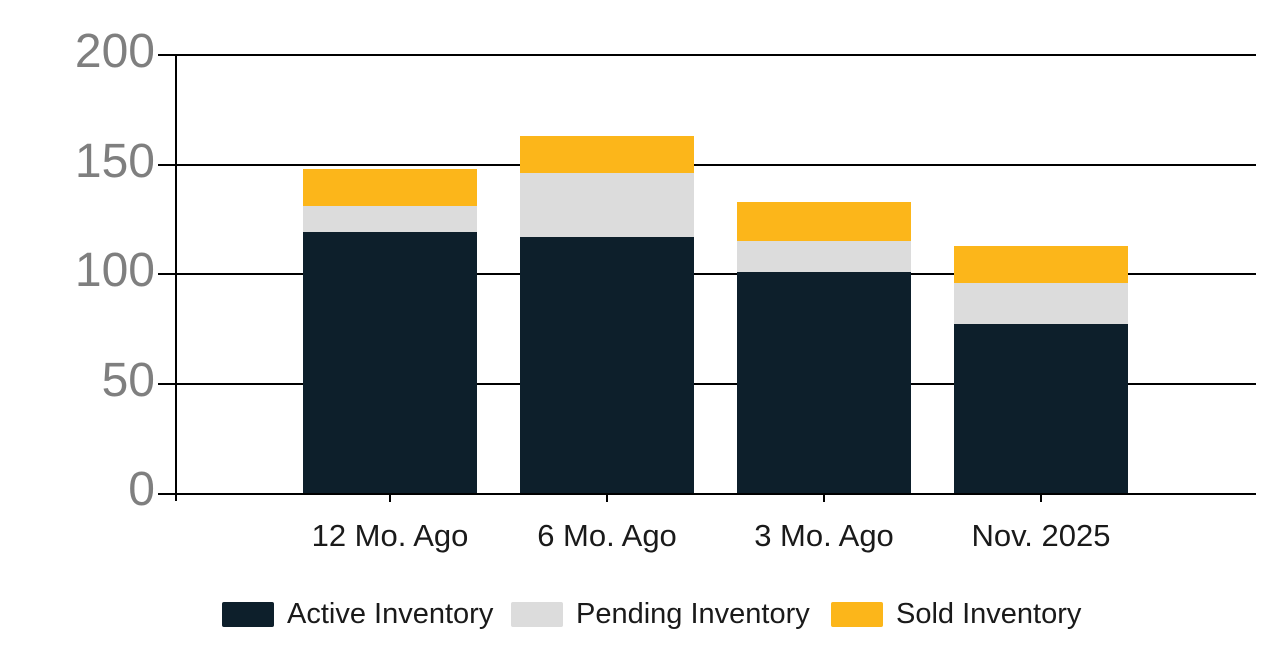  I want to click on legend-item-pending-inventory: Pending Inventory, so click(660, 613).